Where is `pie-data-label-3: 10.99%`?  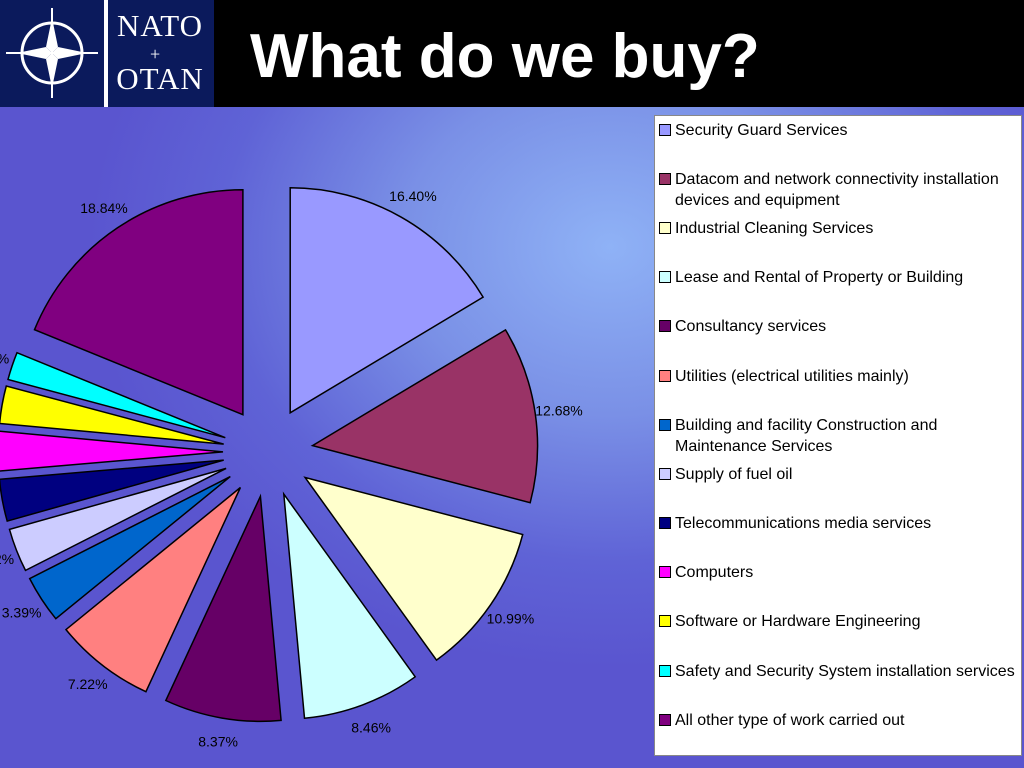 pie-data-label-3: 10.99% is located at coordinates (510, 618).